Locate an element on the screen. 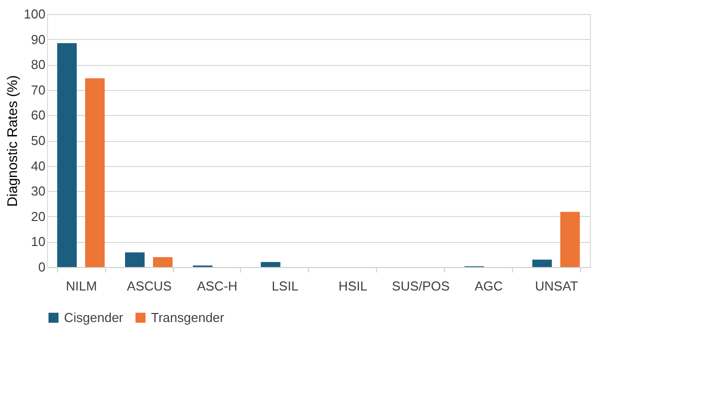 The width and height of the screenshot is (709, 410). x-tick-label: NILM is located at coordinates (81, 286).